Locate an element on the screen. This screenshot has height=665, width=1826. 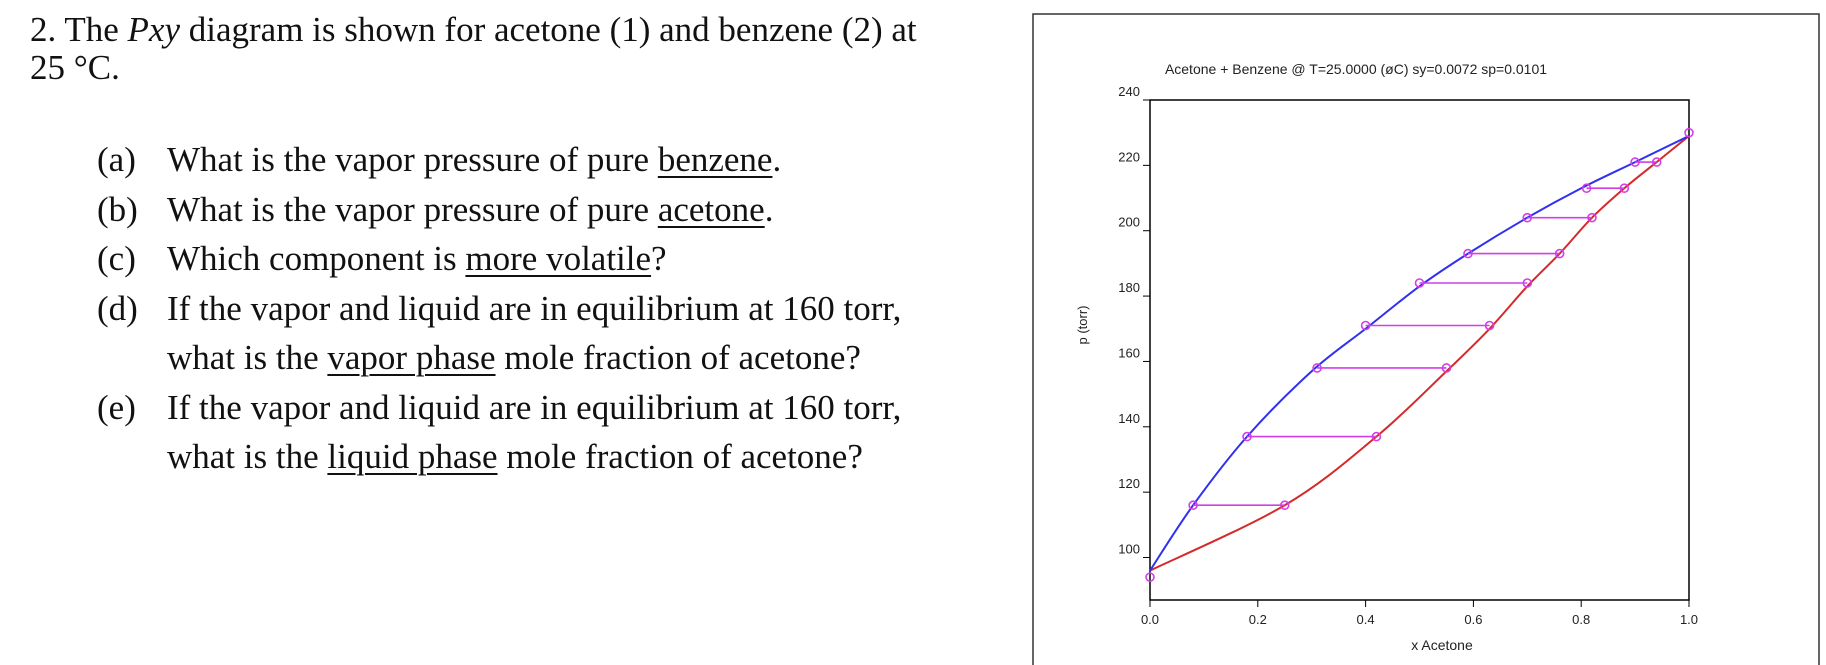
item-label: (a) is located at coordinates (116, 159).